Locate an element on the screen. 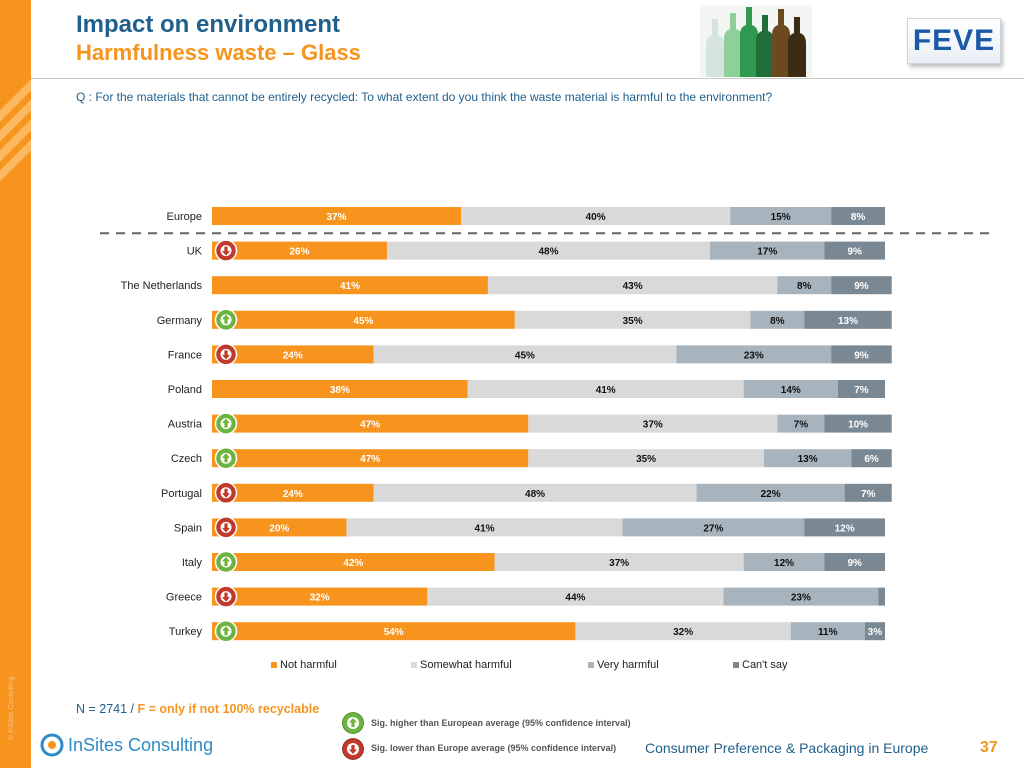  category-label: Germany is located at coordinates (180, 321).